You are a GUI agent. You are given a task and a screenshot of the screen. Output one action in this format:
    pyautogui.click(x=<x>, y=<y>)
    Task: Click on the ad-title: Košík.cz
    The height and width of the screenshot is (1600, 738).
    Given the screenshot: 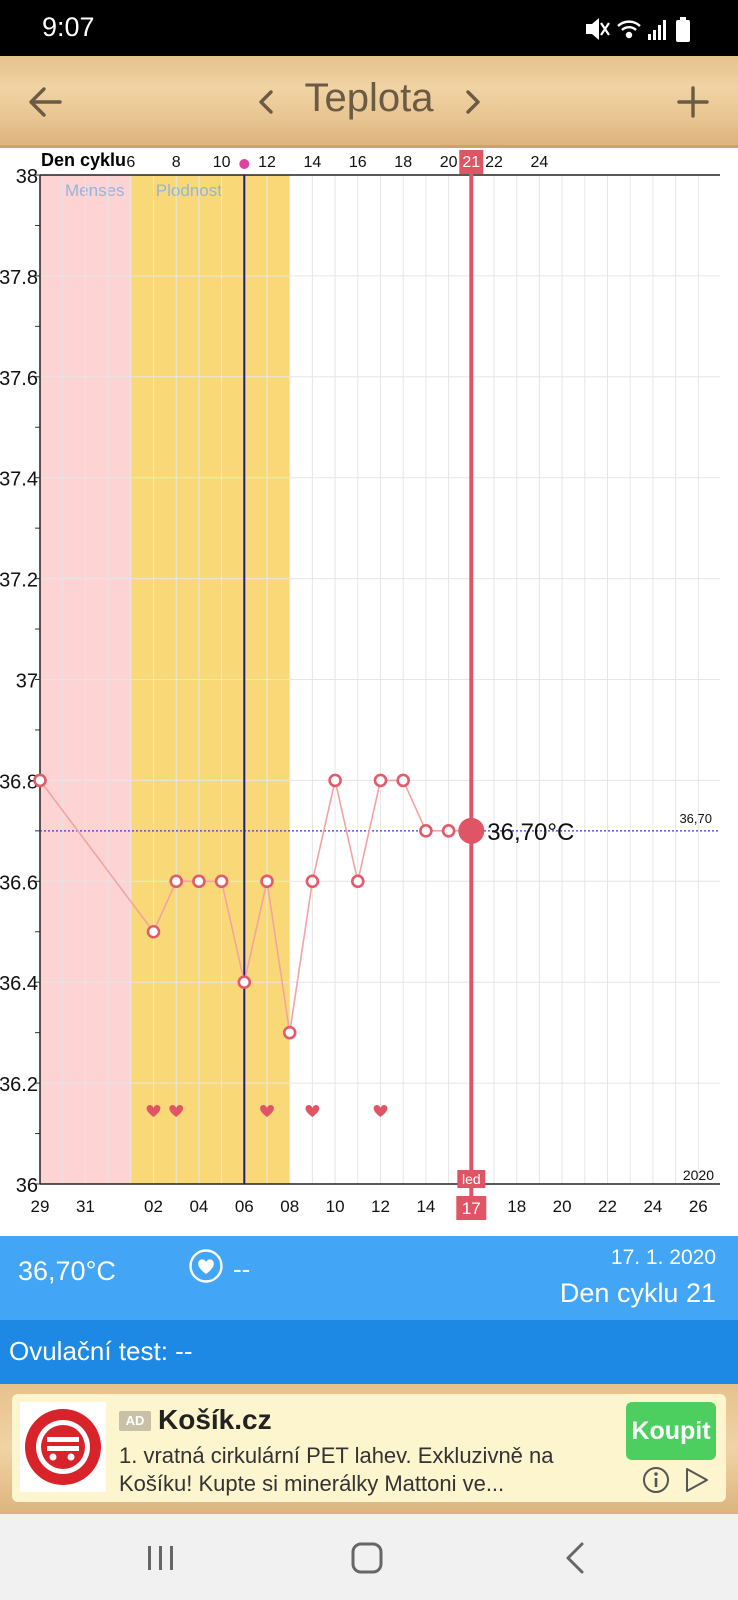 What is the action you would take?
    pyautogui.click(x=215, y=1419)
    